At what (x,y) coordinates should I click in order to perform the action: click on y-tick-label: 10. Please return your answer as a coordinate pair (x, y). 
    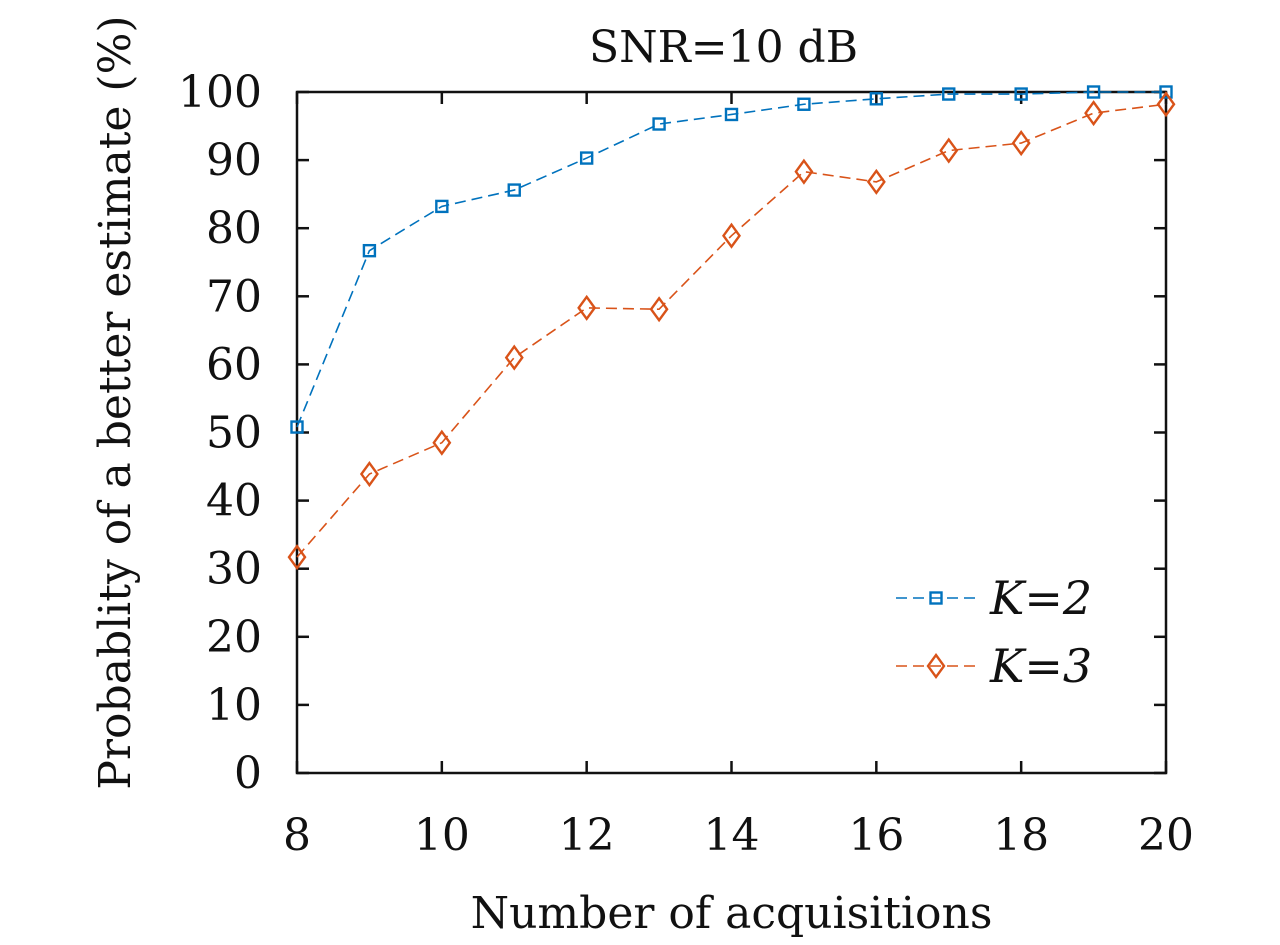
    Looking at the image, I should click on (234, 705).